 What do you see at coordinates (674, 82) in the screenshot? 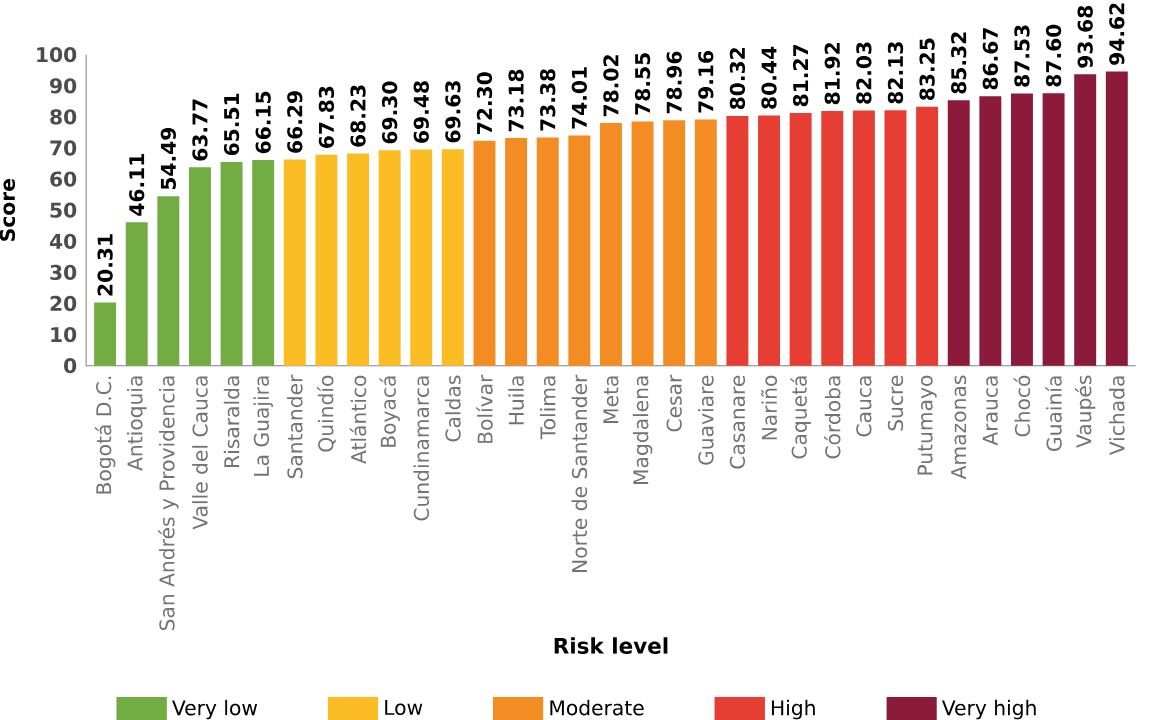
I see `data-label: 78.96` at bounding box center [674, 82].